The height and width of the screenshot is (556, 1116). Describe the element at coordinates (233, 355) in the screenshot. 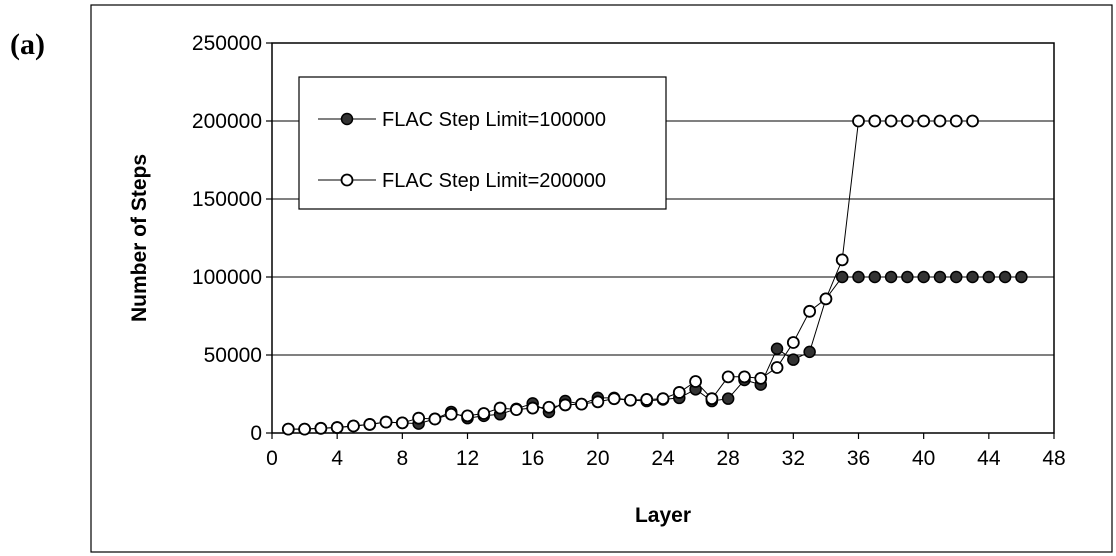

I see `y-tick-label: 50000` at that location.